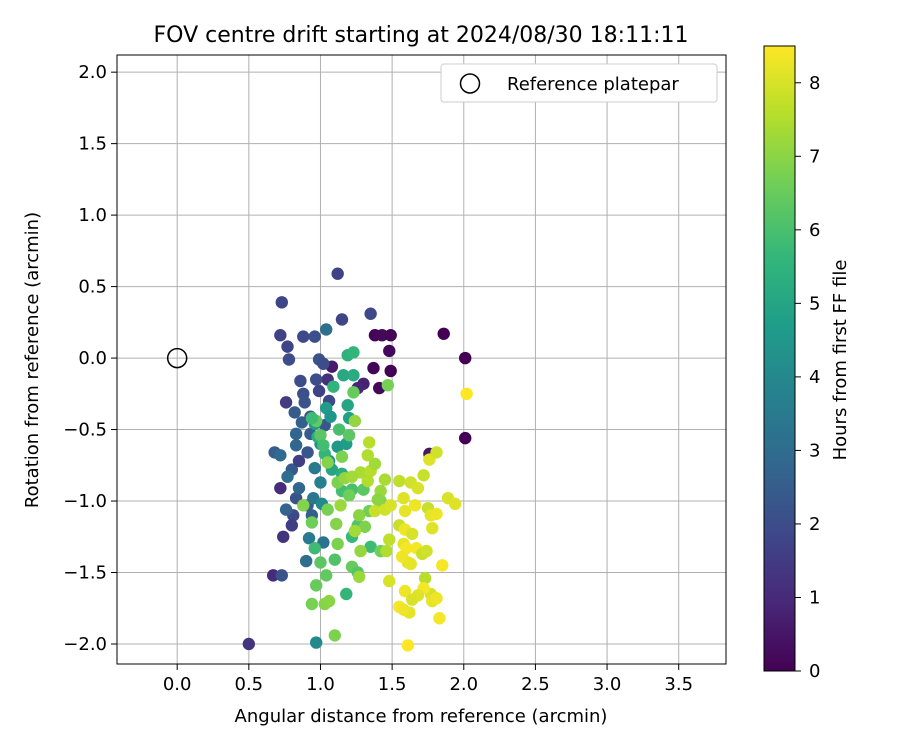  Describe the element at coordinates (814, 156) in the screenshot. I see `colorbar-tick-label: 7` at that location.